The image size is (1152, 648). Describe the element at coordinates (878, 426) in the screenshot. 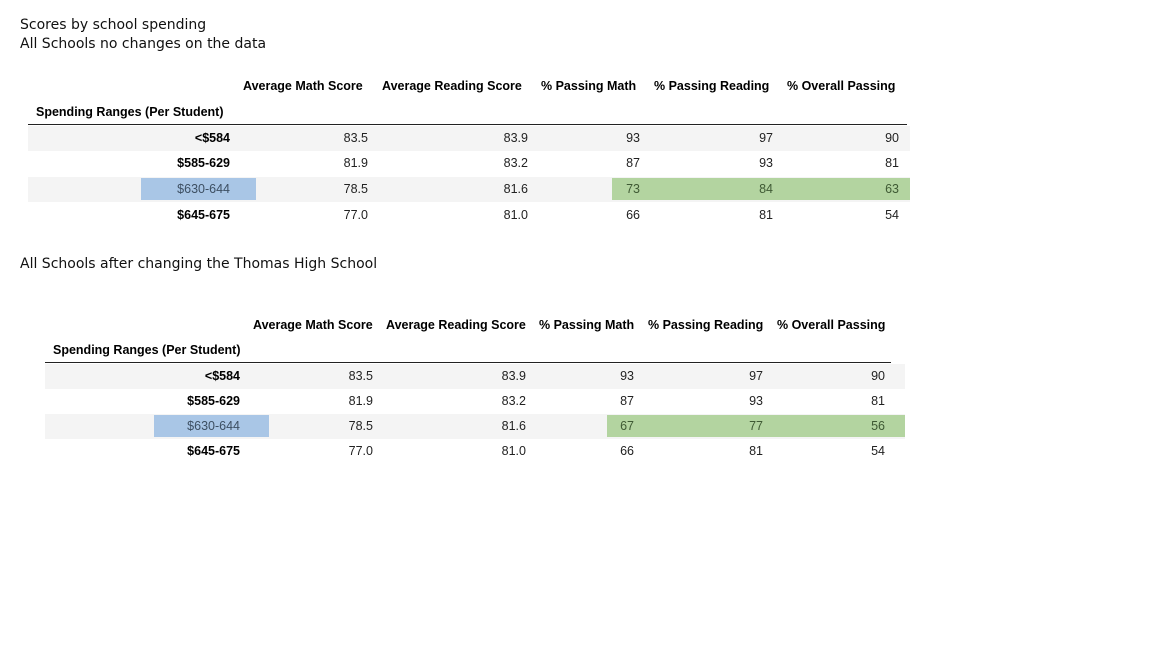

I see `cell-overall-passing: 56` at that location.